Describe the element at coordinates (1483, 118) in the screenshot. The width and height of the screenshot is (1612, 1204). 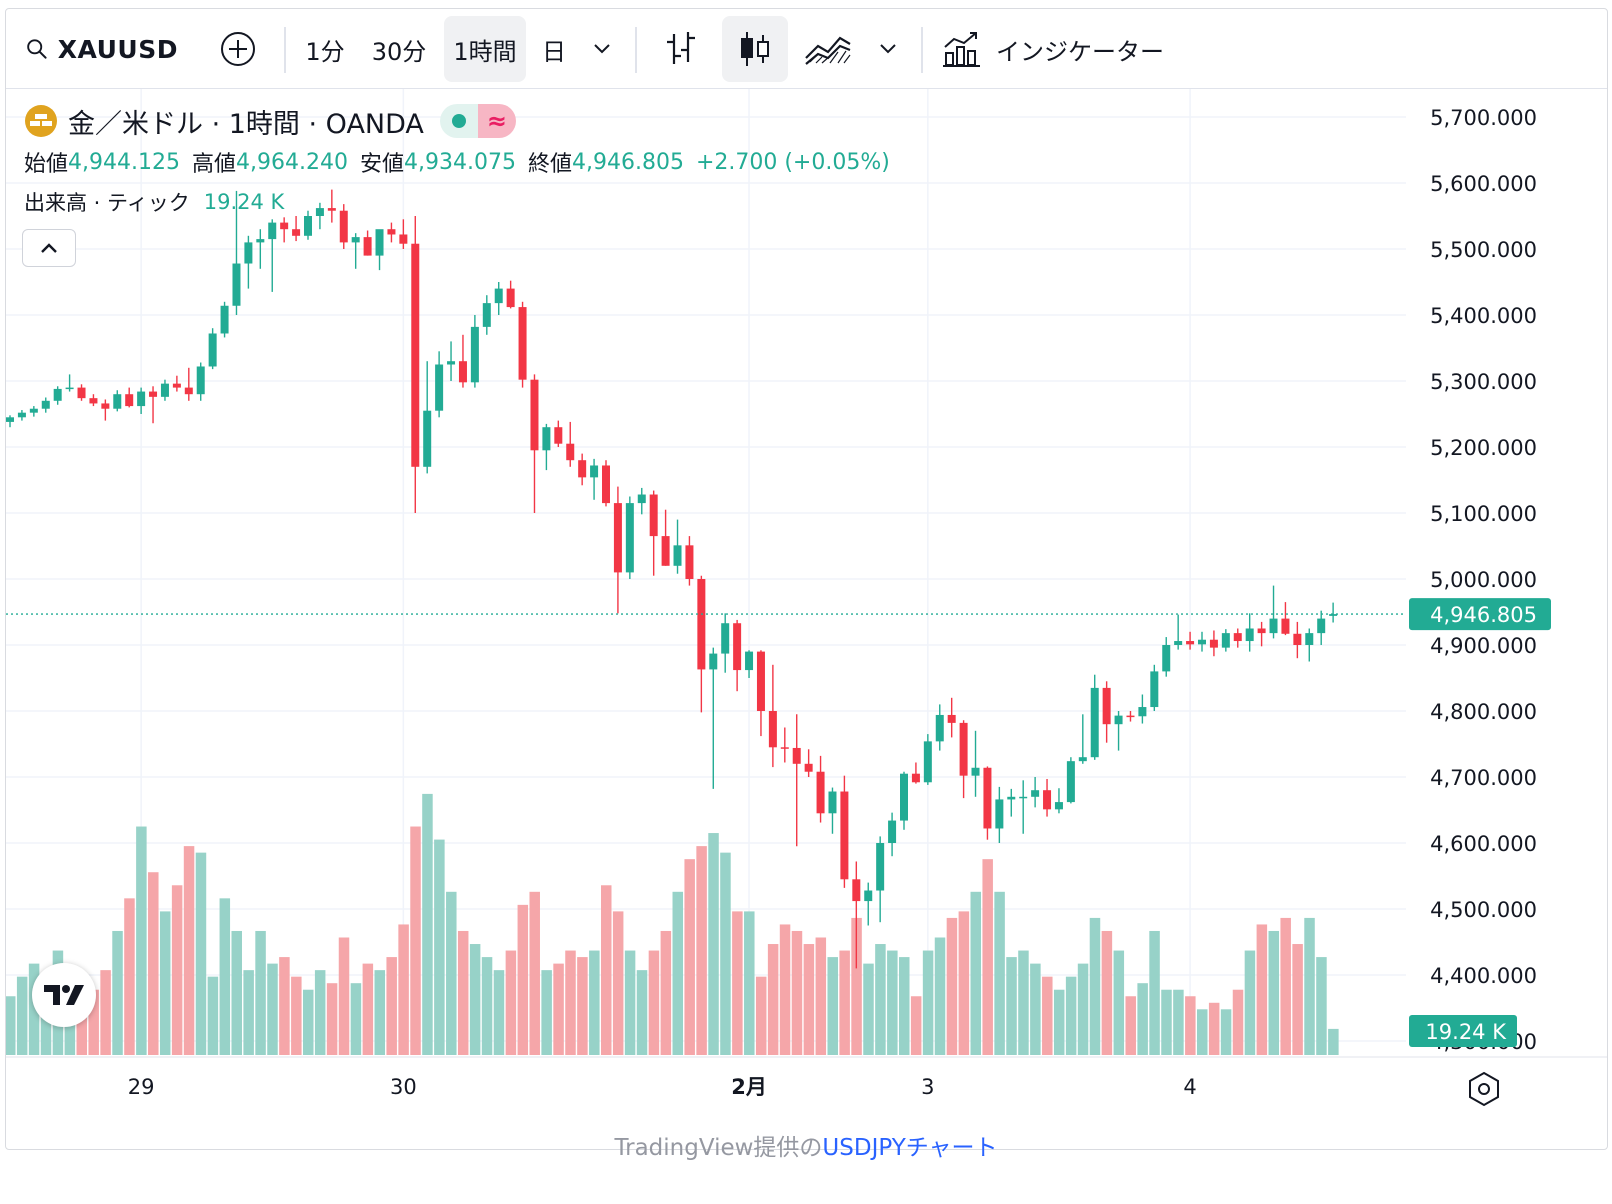
I see `price-tick-label: 5,700.000` at that location.